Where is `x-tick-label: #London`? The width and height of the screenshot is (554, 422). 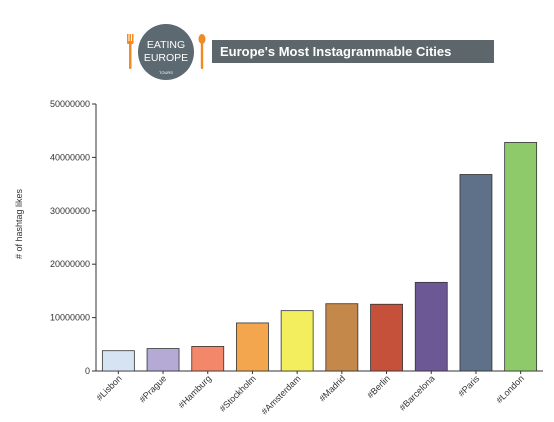 x-tick-label: #London is located at coordinates (510, 389).